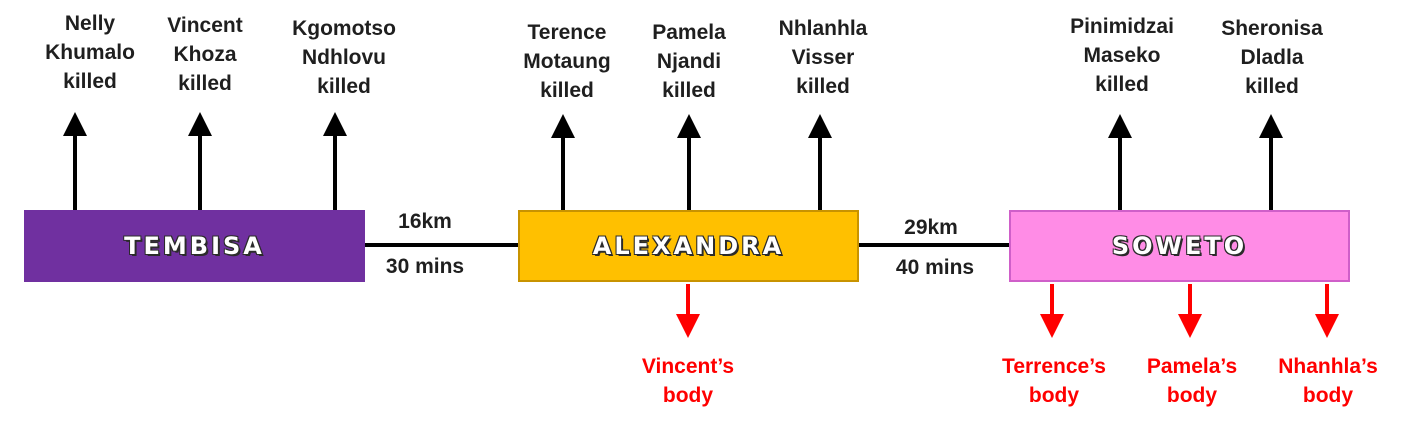  I want to click on location-label-alexandra: ALEXANDRA, so click(688, 246).